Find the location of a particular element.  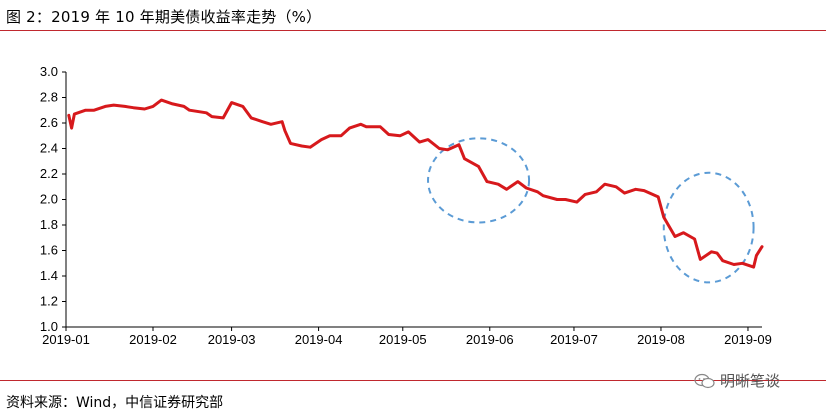

y-tick-label: 2.0 is located at coordinates (49, 199).